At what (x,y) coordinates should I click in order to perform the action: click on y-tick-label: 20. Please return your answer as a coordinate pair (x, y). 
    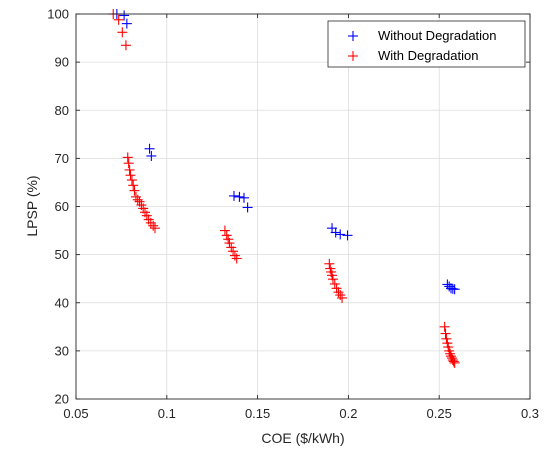
    Looking at the image, I should click on (62, 399).